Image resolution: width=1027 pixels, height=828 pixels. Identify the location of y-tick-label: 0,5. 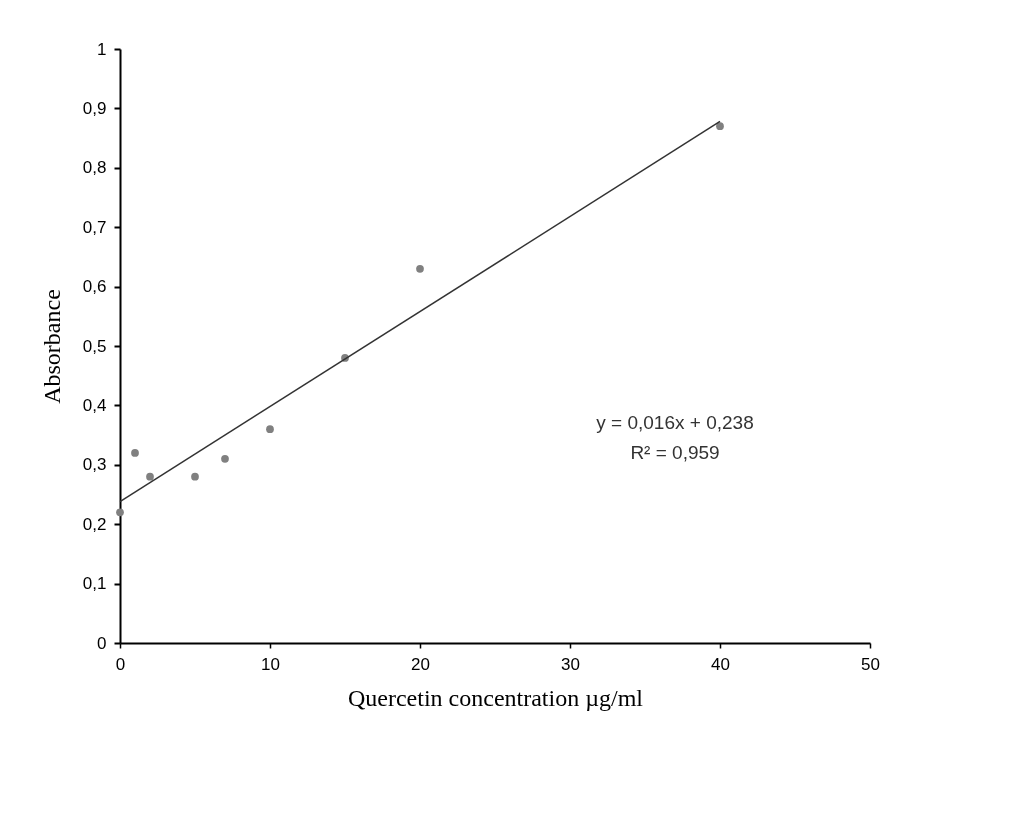
(94, 346).